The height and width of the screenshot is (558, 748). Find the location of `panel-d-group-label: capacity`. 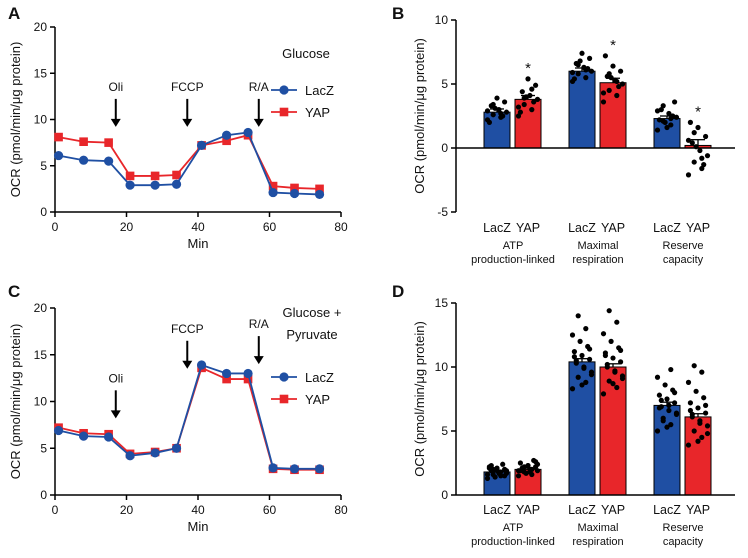

panel-d-group-label: capacity is located at coordinates (683, 542).